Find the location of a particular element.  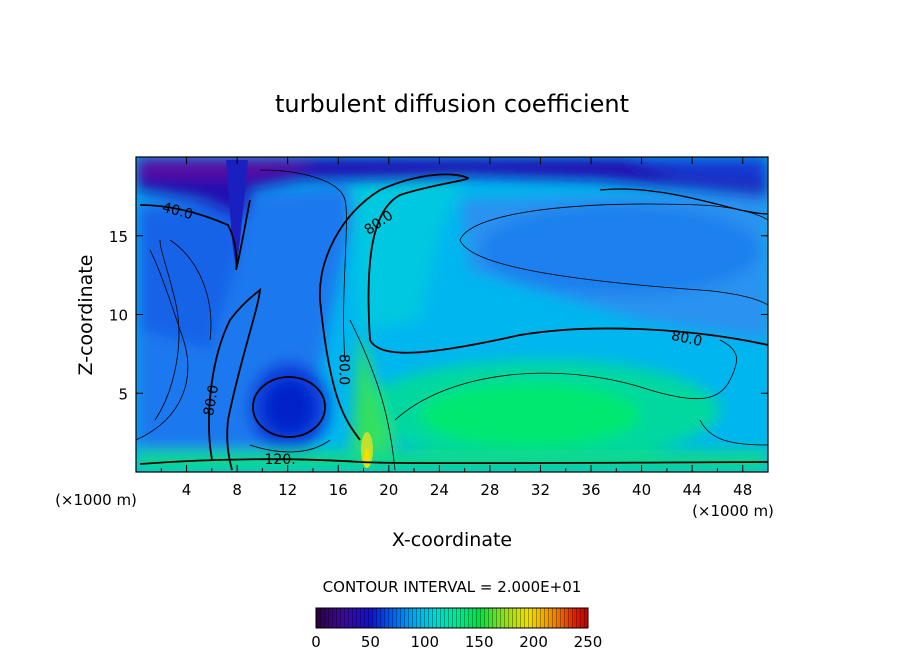

x-tick-label: 48 is located at coordinates (742, 490).